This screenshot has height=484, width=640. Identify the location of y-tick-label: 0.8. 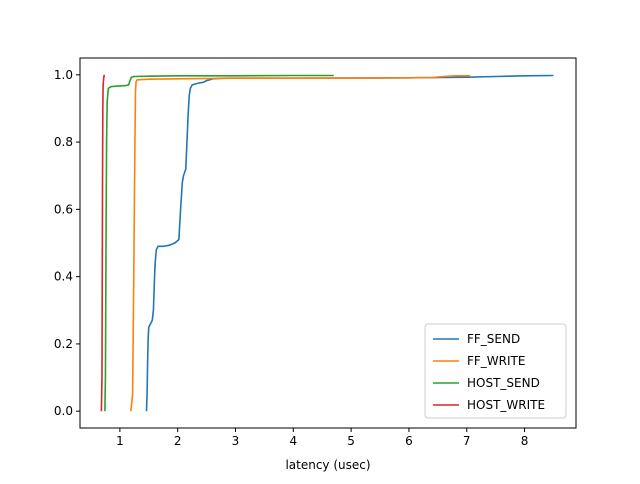
(63, 142).